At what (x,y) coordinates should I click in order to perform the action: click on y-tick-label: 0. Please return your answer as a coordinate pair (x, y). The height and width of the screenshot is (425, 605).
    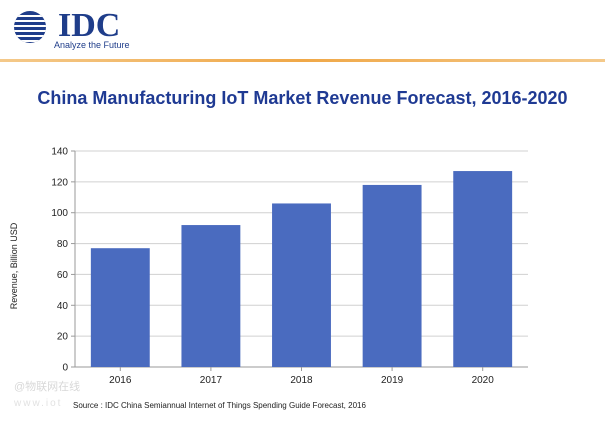
    Looking at the image, I should click on (65, 368).